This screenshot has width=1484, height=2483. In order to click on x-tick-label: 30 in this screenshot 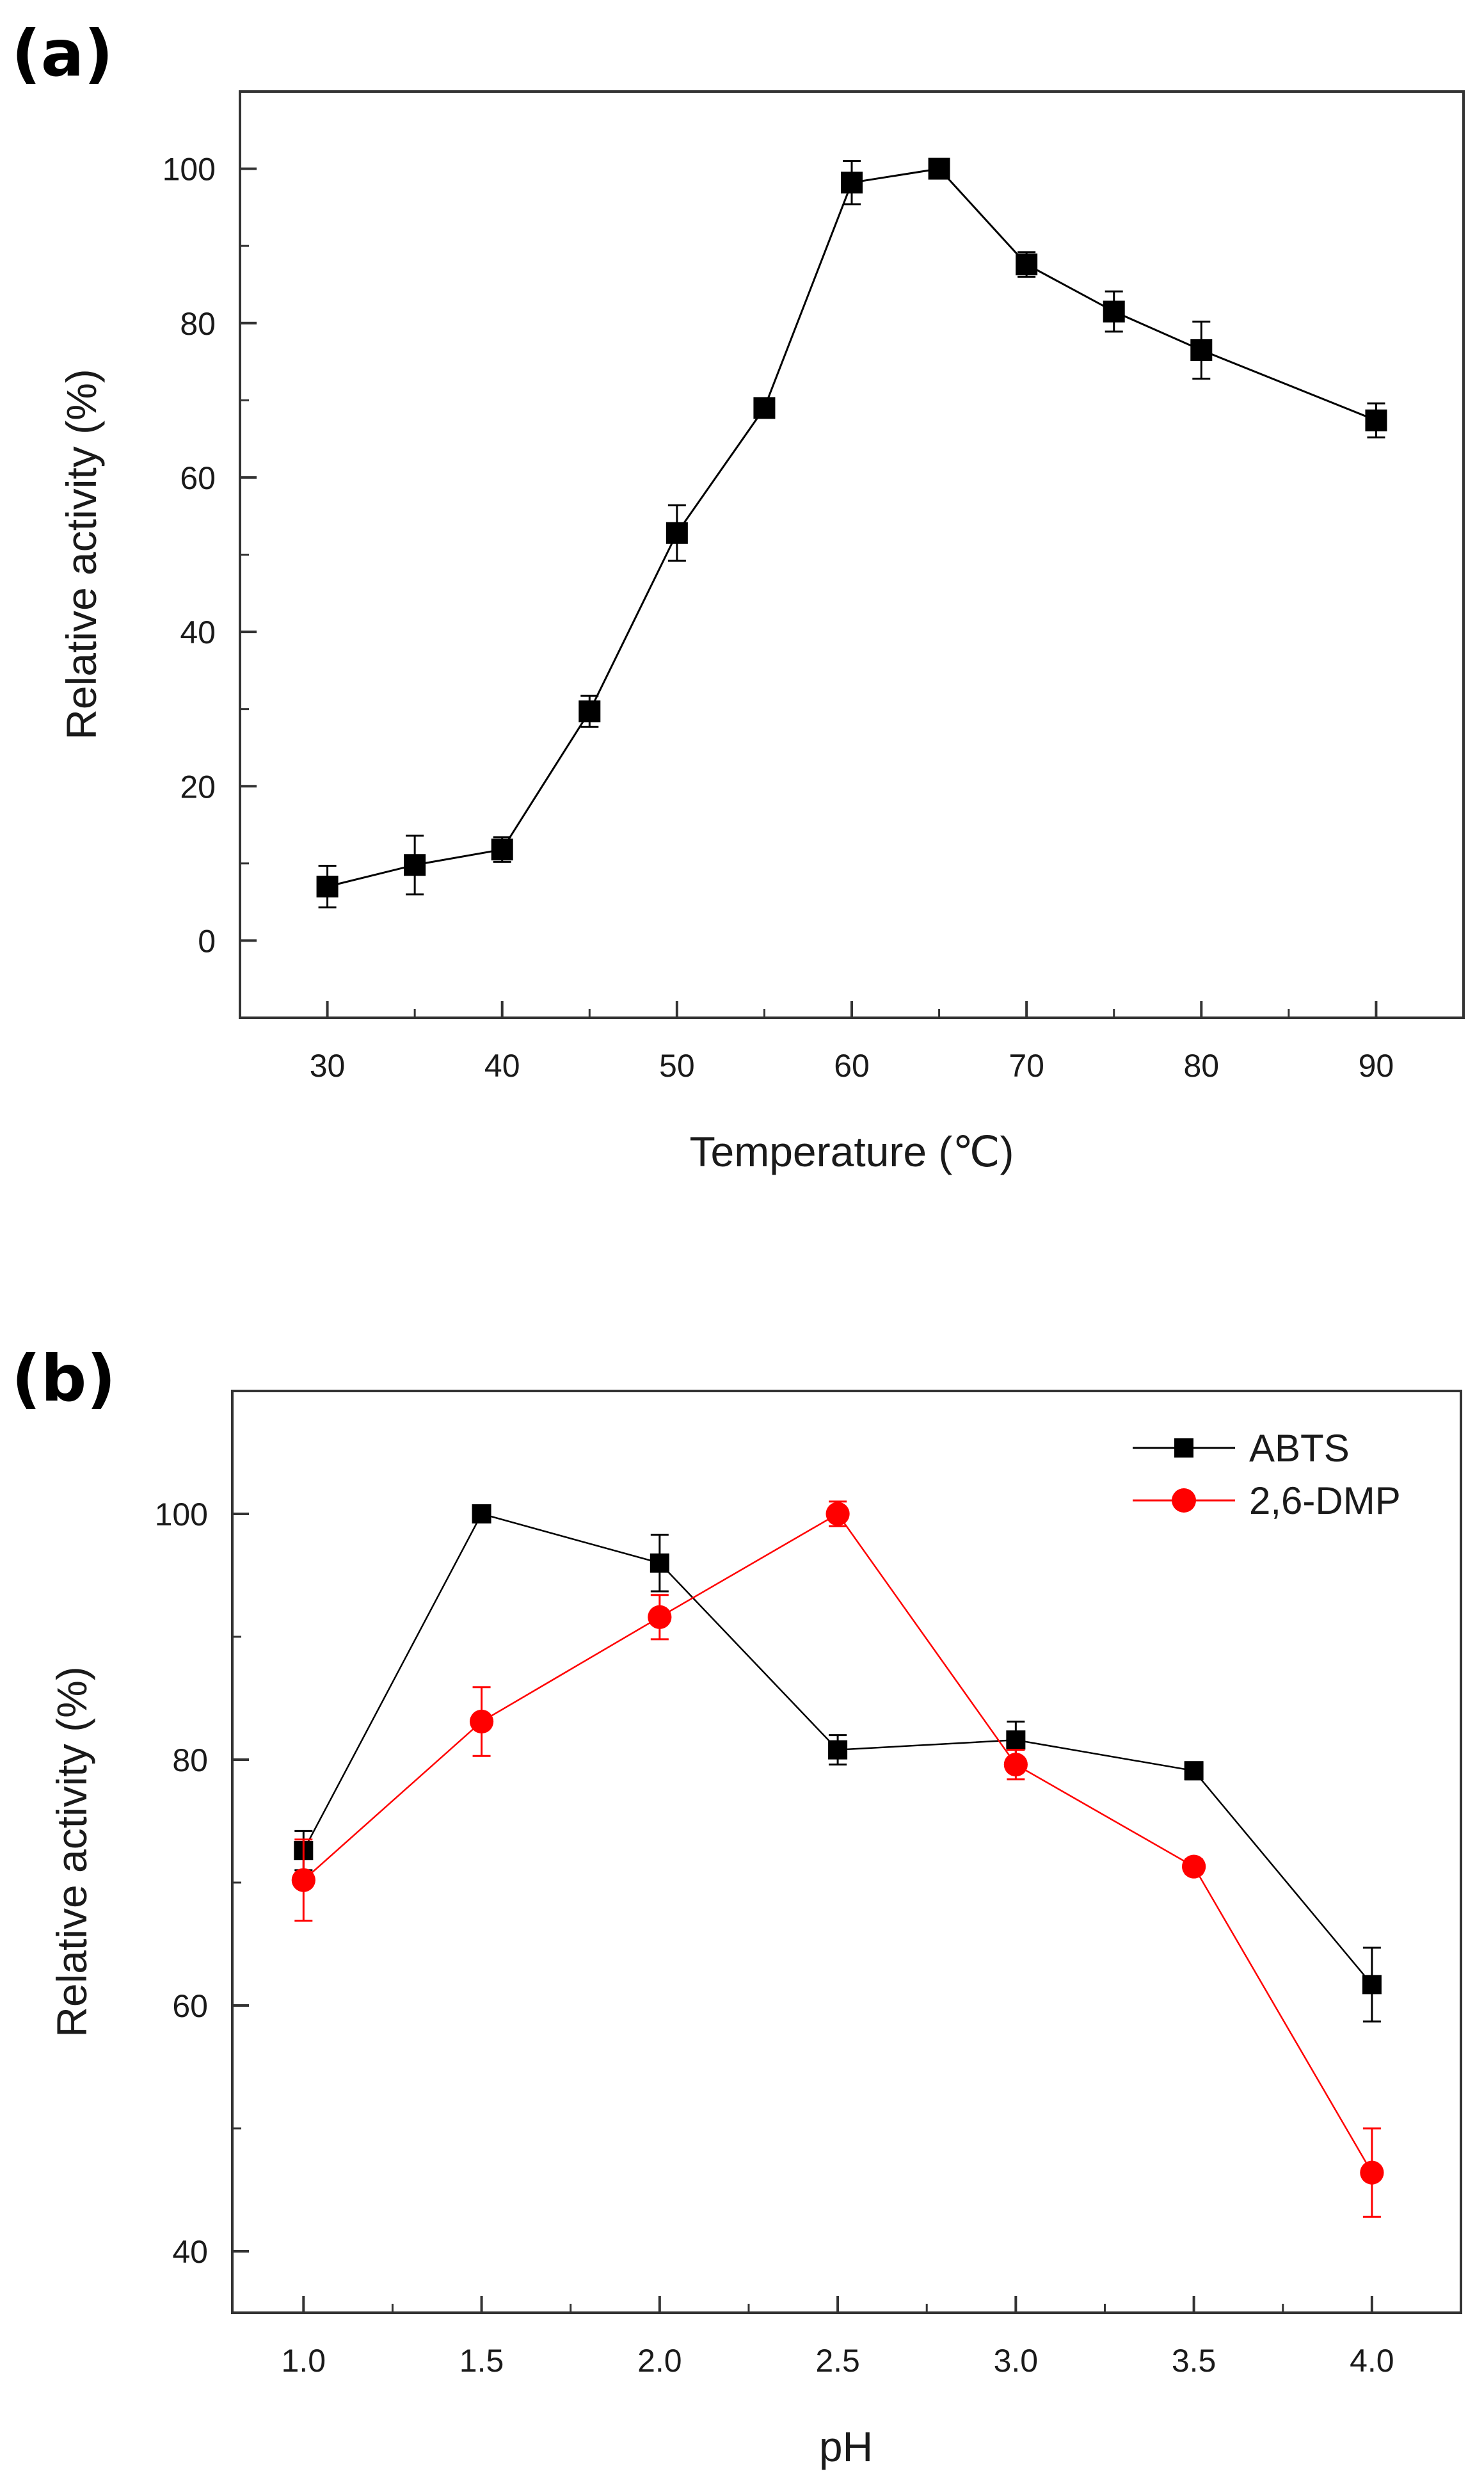, I will do `click(328, 1066)`.